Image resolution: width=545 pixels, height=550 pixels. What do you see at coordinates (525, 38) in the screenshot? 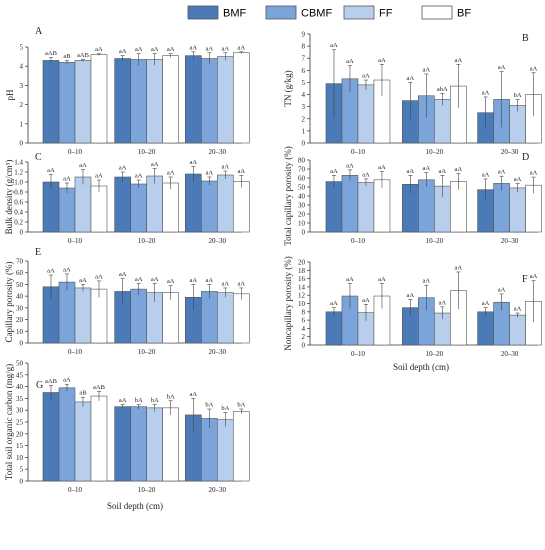
I see `panel-letter: B` at bounding box center [525, 38].